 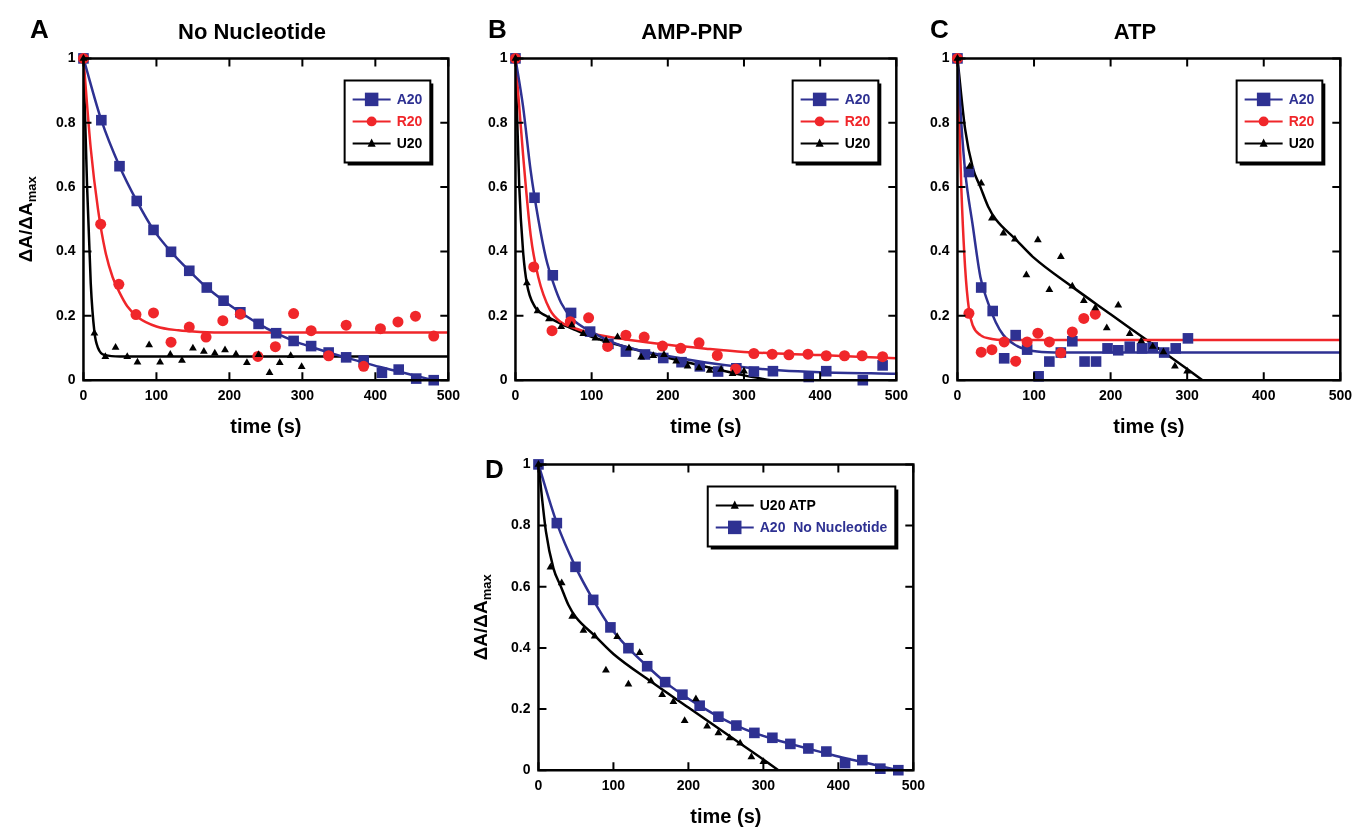 What do you see at coordinates (65, 250) in the screenshot?
I see `y-tick-label: 0.4` at bounding box center [65, 250].